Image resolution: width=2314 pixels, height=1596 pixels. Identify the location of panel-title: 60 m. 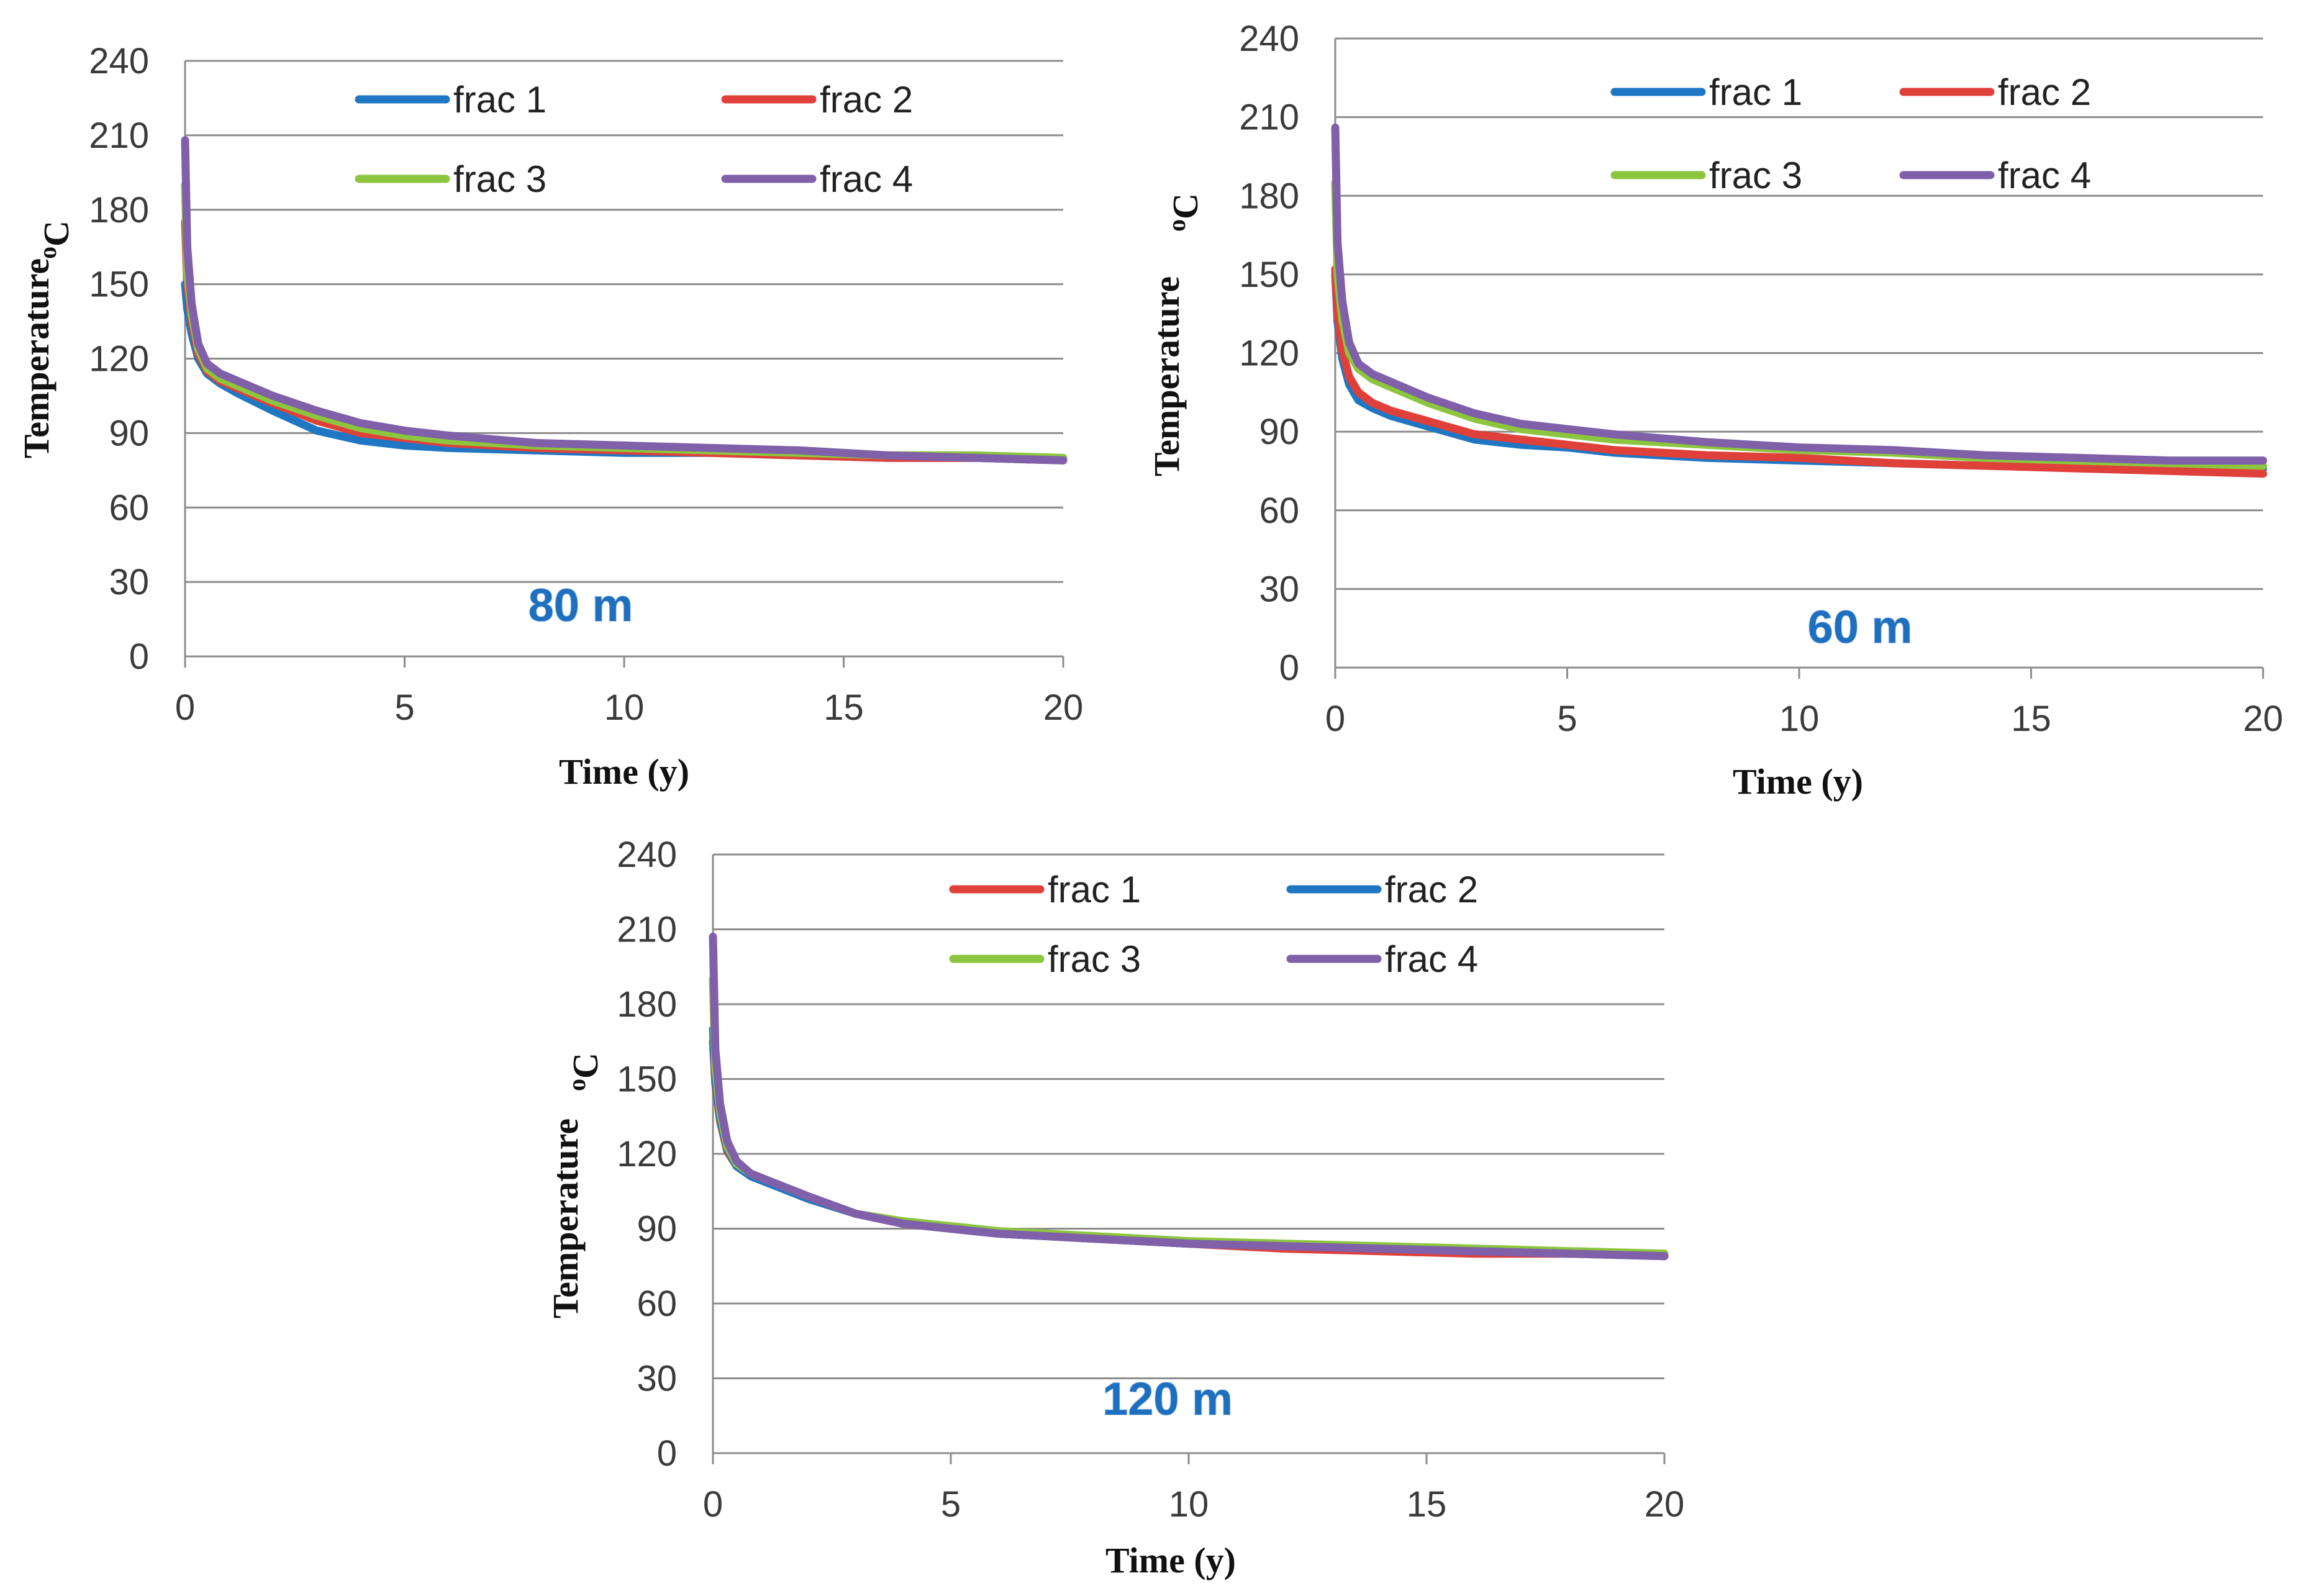
(1860, 627).